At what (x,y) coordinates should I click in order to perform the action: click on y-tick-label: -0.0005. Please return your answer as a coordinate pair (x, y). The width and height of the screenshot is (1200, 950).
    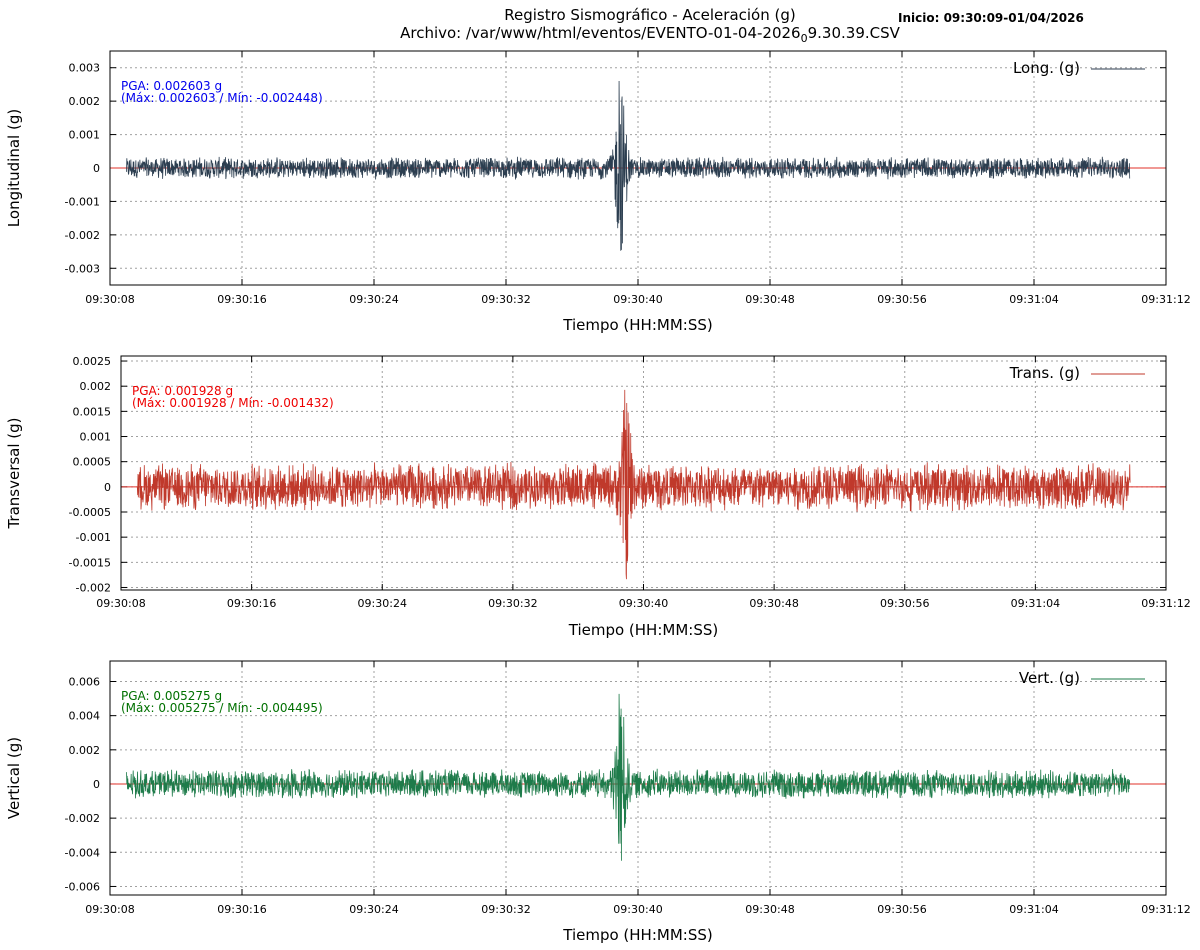
    Looking at the image, I should click on (90, 512).